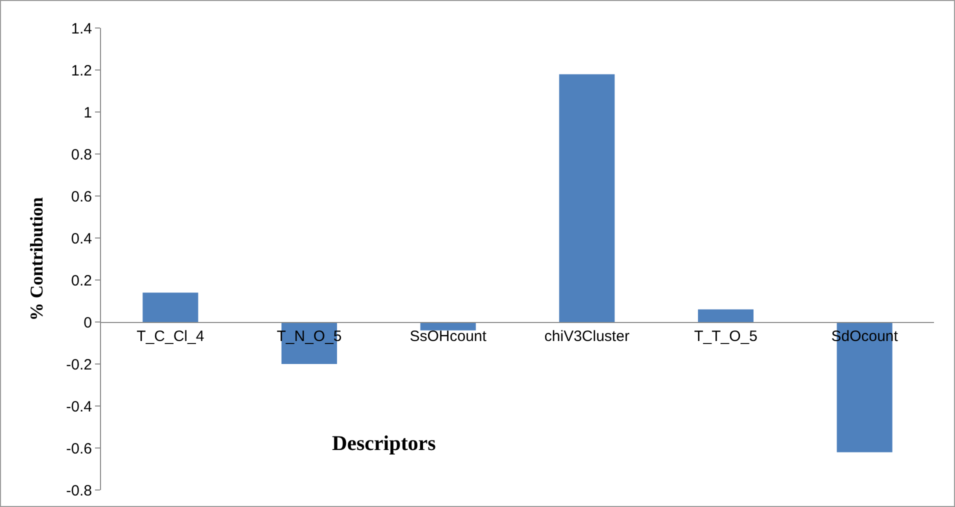 The image size is (955, 507). Describe the element at coordinates (88, 113) in the screenshot. I see `y-tick-label: 1` at that location.